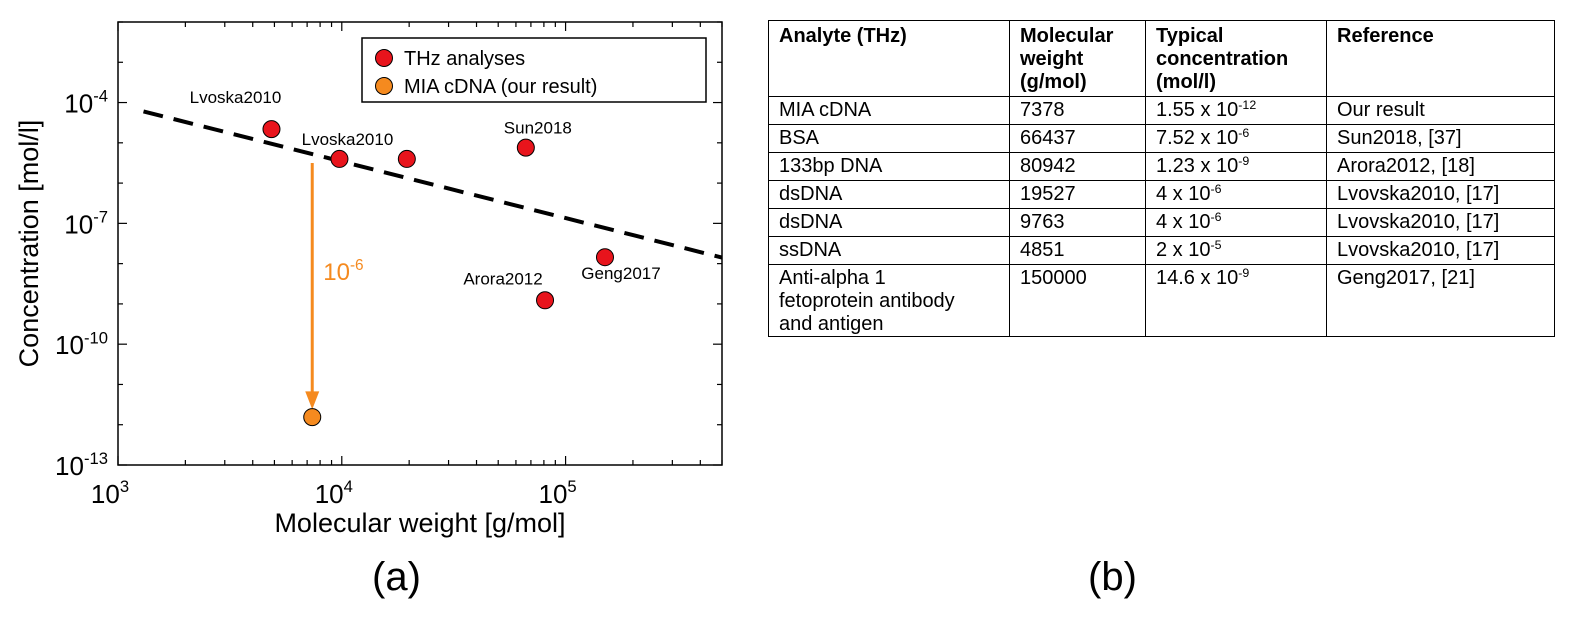 The width and height of the screenshot is (1572, 618). Describe the element at coordinates (889, 58) in the screenshot. I see `header-analyte: Analyte (THz)` at that location.